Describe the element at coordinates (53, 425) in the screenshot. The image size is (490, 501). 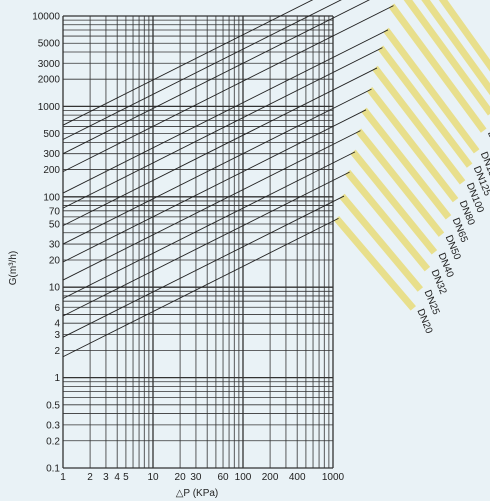
I see `y-tick-label: 0.3` at that location.